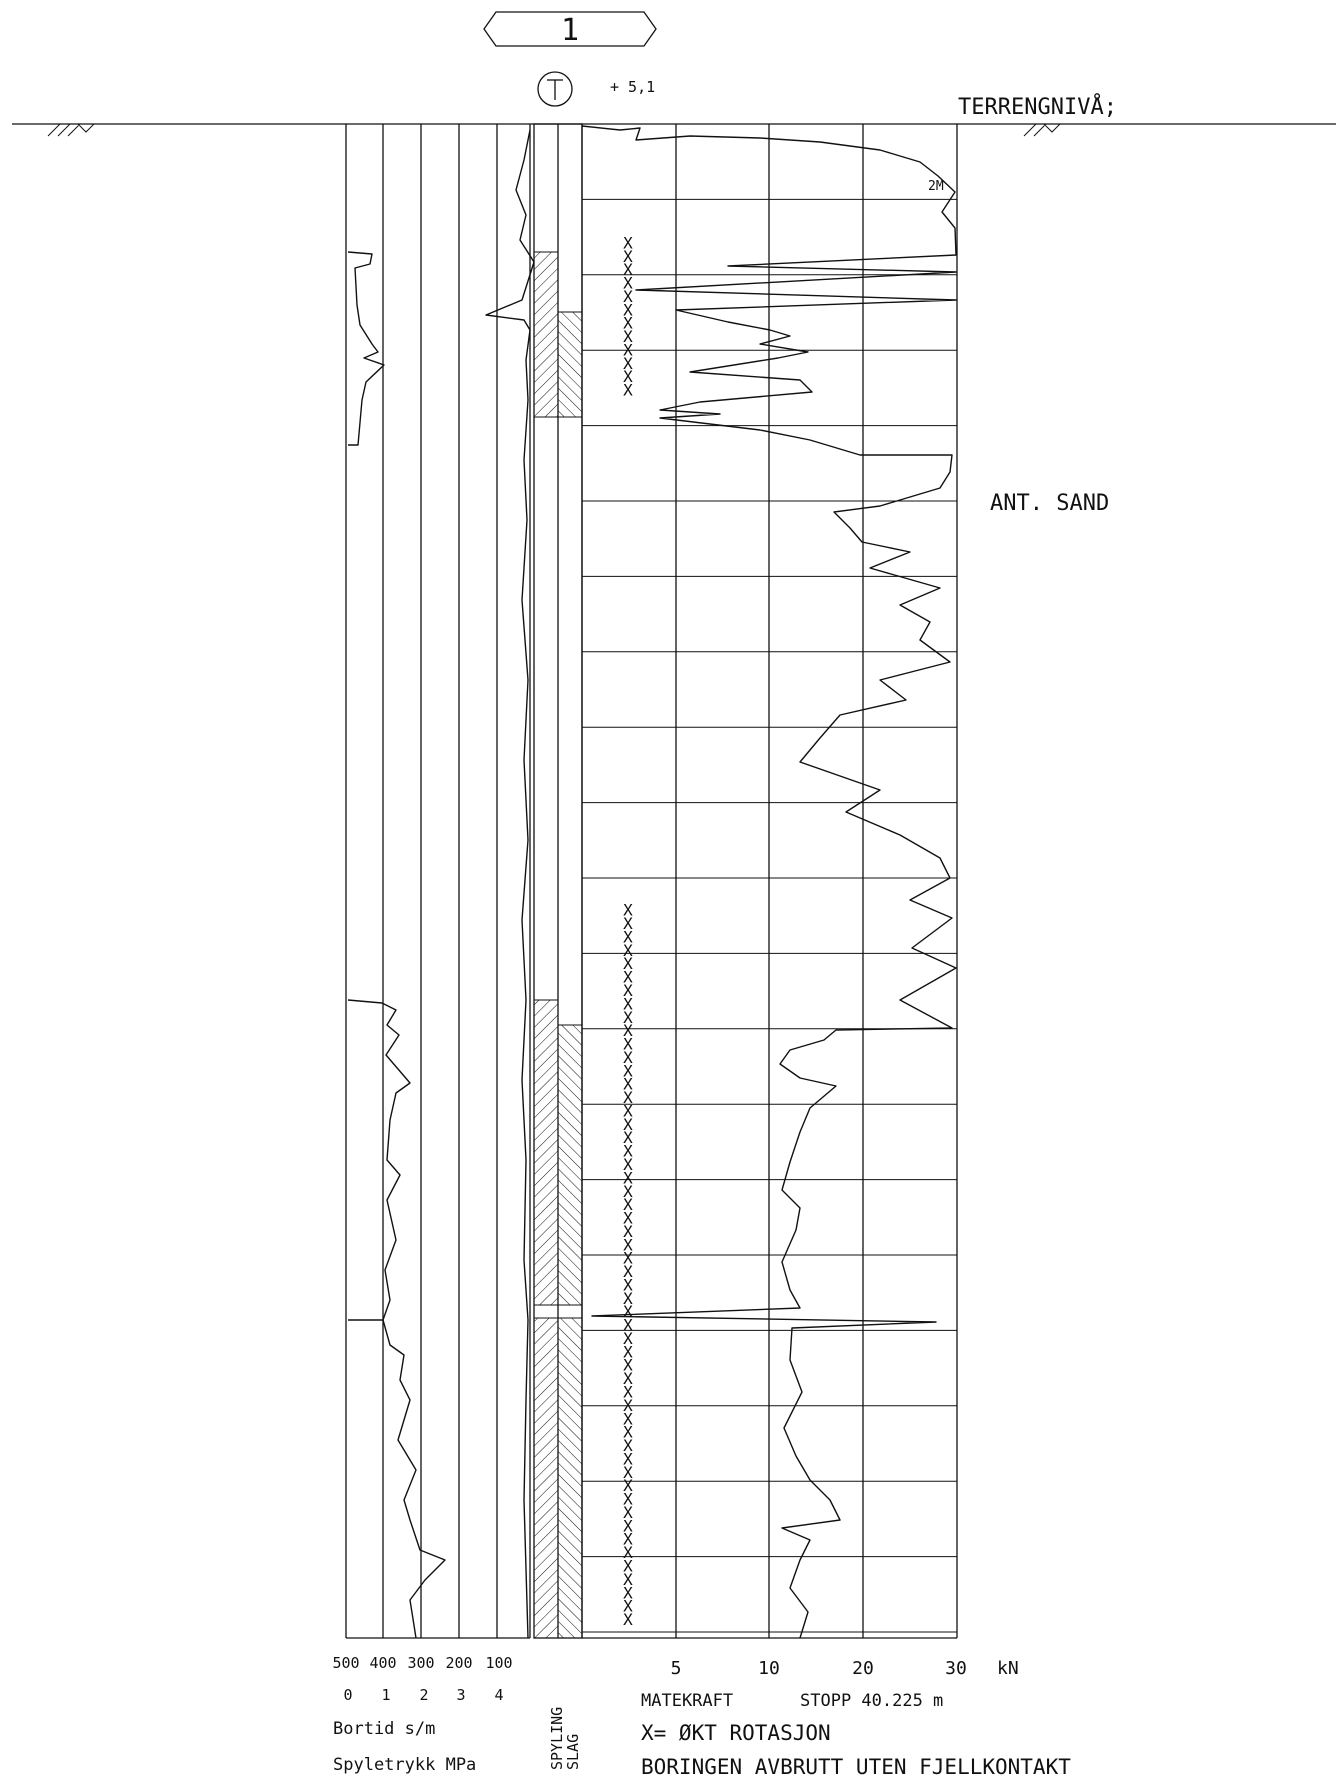 The image size is (1336, 1781). What do you see at coordinates (438, 881) in the screenshot?
I see `left-track-frame` at bounding box center [438, 881].